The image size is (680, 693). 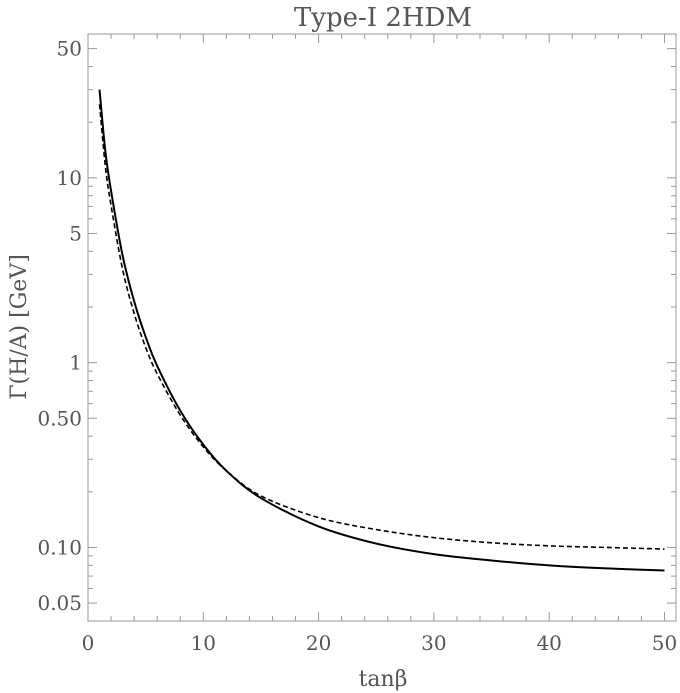 What do you see at coordinates (88, 643) in the screenshot?
I see `x-tick-label: 0` at bounding box center [88, 643].